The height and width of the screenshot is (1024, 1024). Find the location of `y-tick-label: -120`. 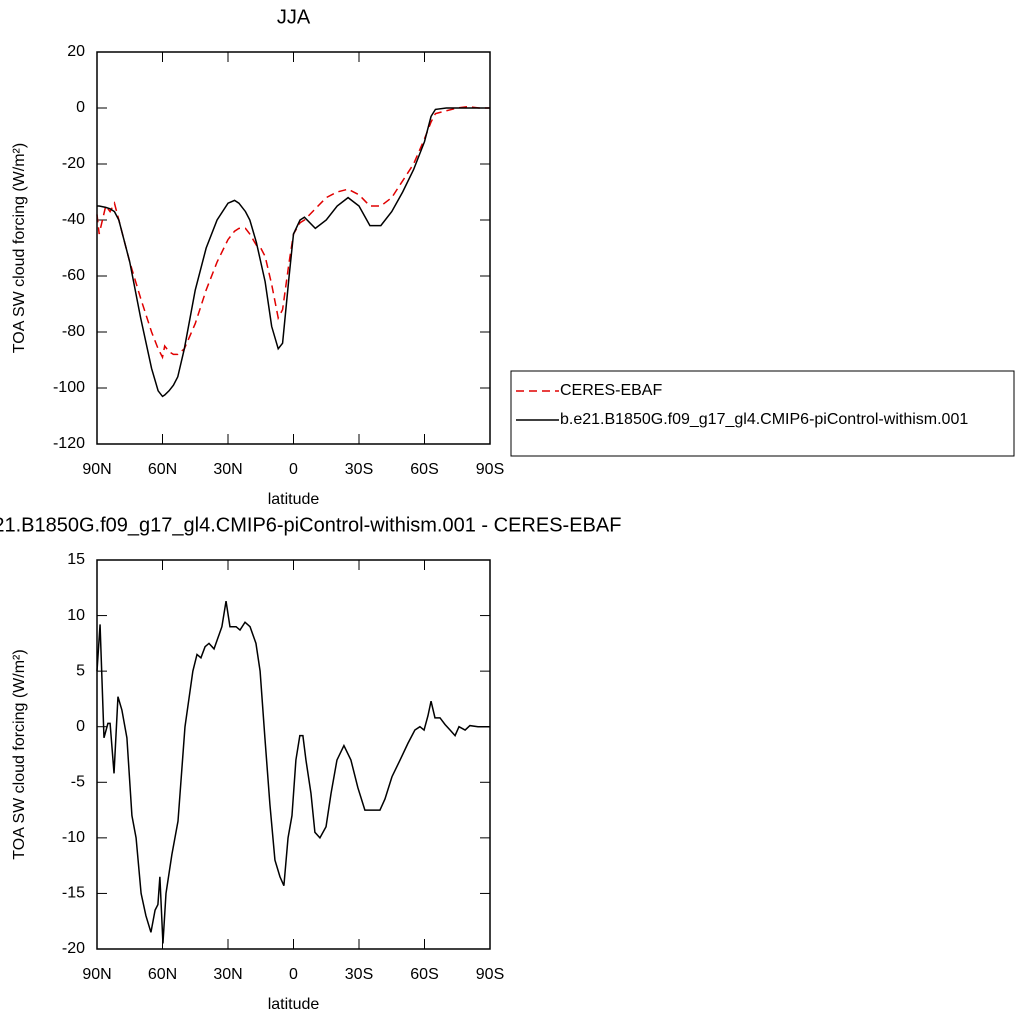

y-tick-label: -120 is located at coordinates (69, 443).